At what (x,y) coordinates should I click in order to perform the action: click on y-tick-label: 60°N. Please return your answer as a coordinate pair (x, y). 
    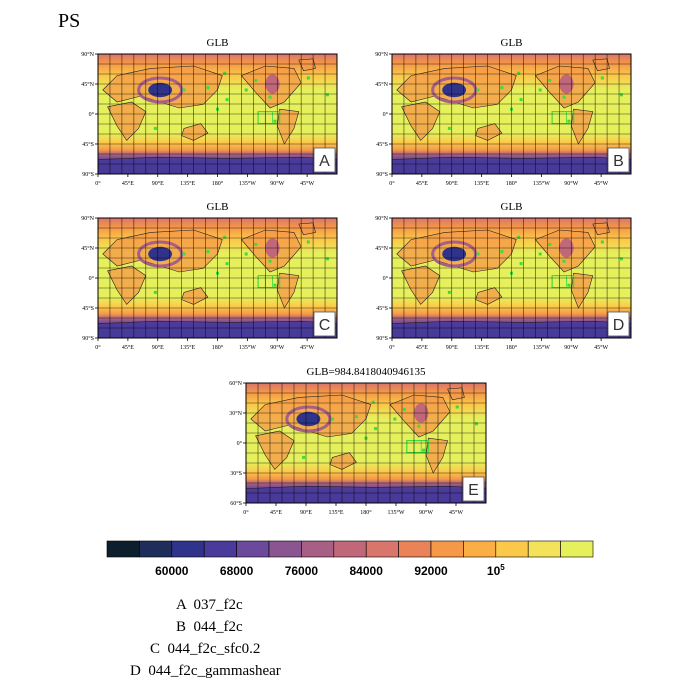
    Looking at the image, I should click on (235, 383).